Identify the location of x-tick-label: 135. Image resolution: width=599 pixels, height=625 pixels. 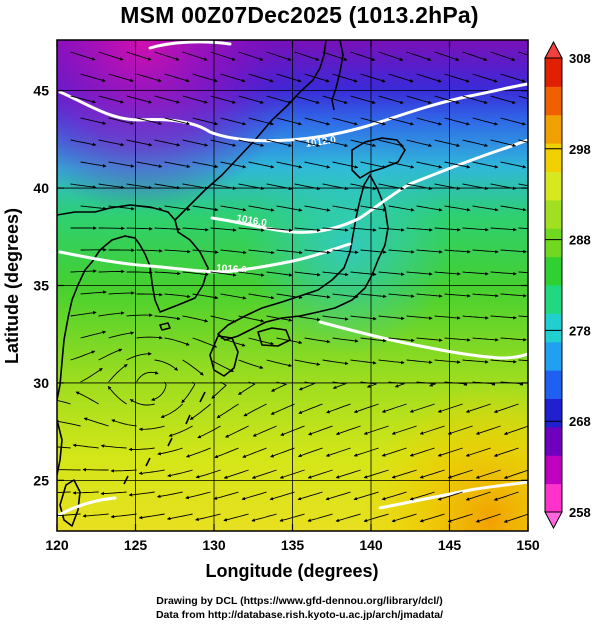
(293, 545).